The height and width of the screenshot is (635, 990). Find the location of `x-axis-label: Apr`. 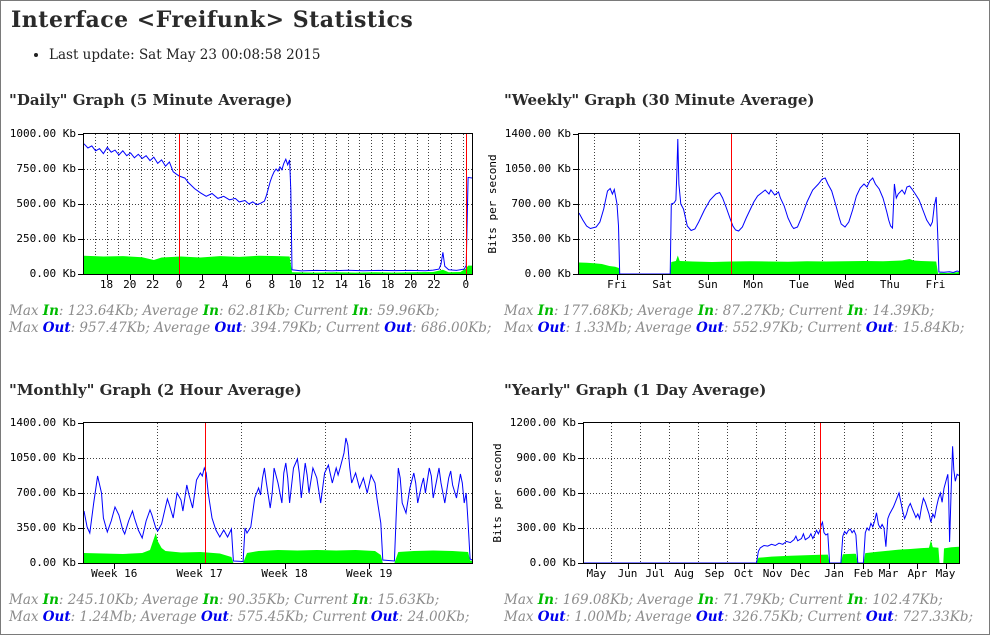

x-axis-label: Apr is located at coordinates (917, 573).